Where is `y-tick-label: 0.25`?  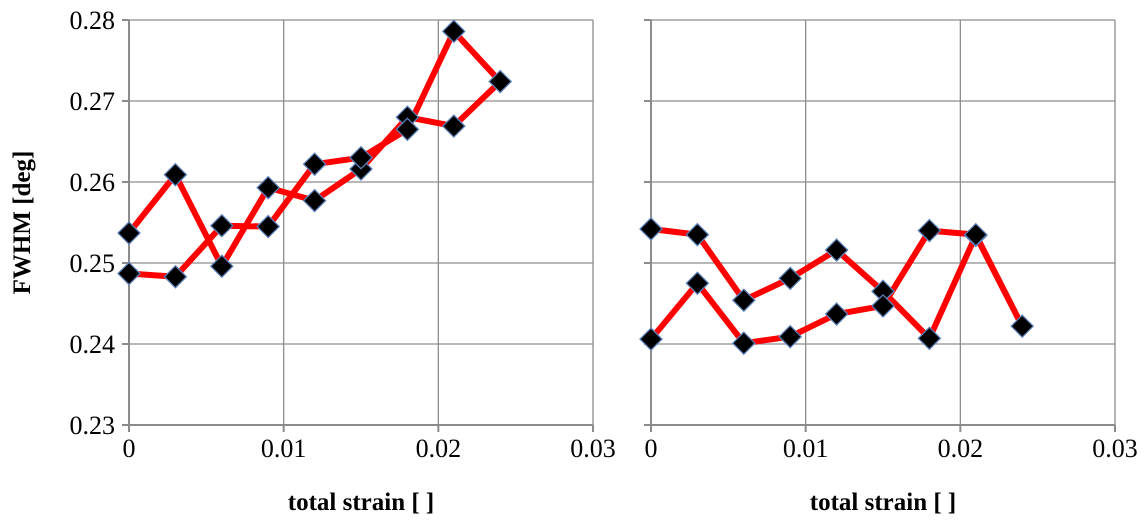
y-tick-label: 0.25 is located at coordinates (93, 263).